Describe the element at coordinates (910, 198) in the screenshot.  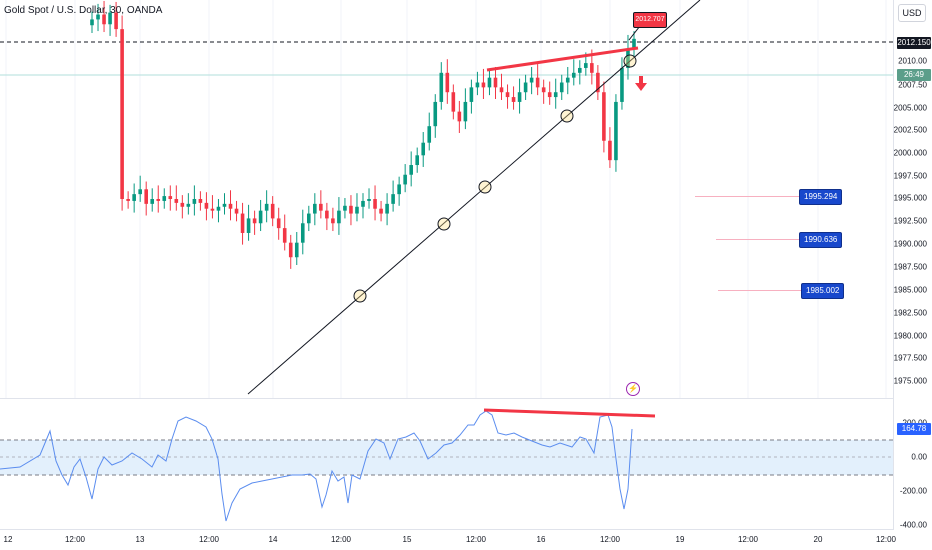
I see `price-tick-label: 1995.000` at that location.